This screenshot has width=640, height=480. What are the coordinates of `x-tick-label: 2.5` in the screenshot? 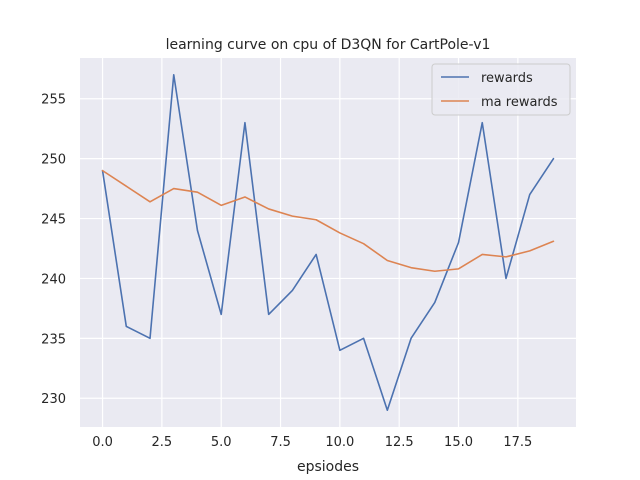 It's located at (162, 442).